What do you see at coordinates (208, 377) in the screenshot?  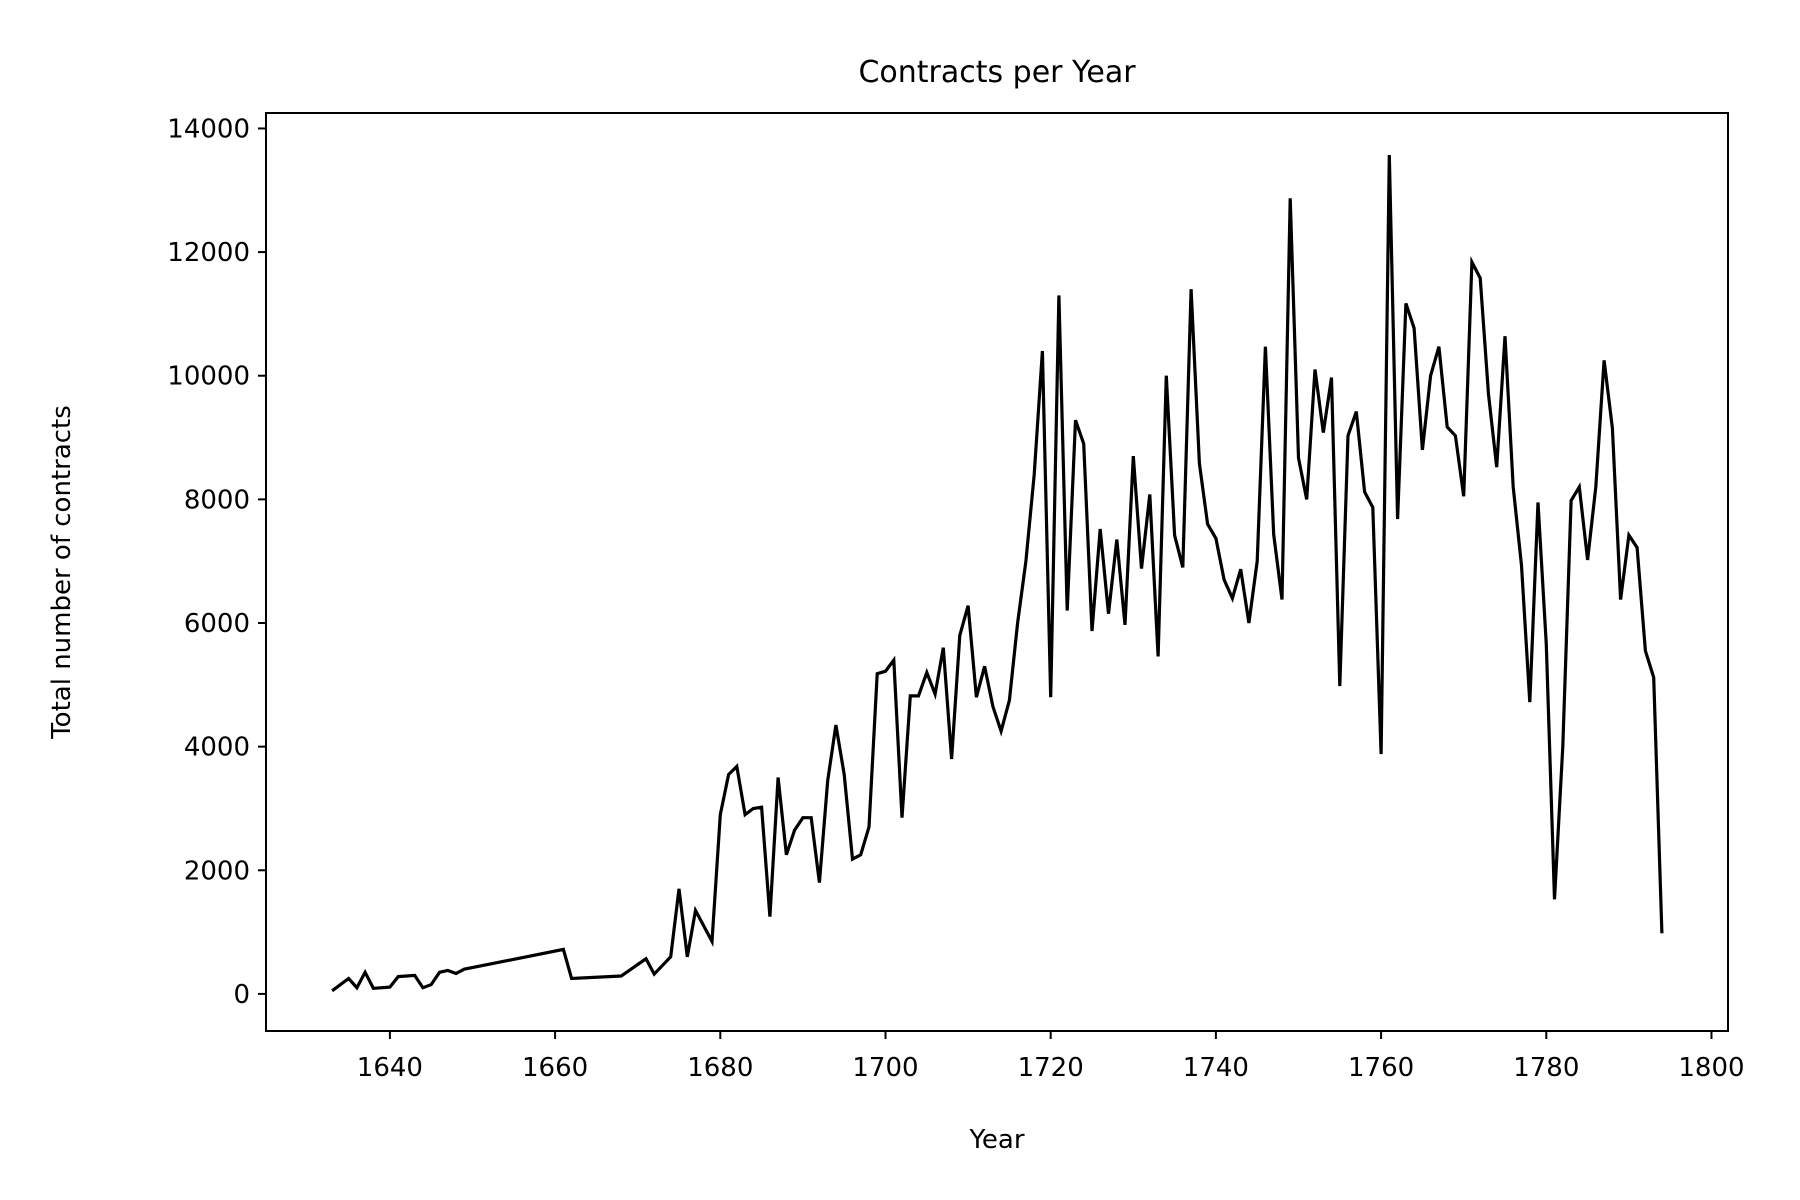 I see `y-tick-label: 10000` at bounding box center [208, 377].